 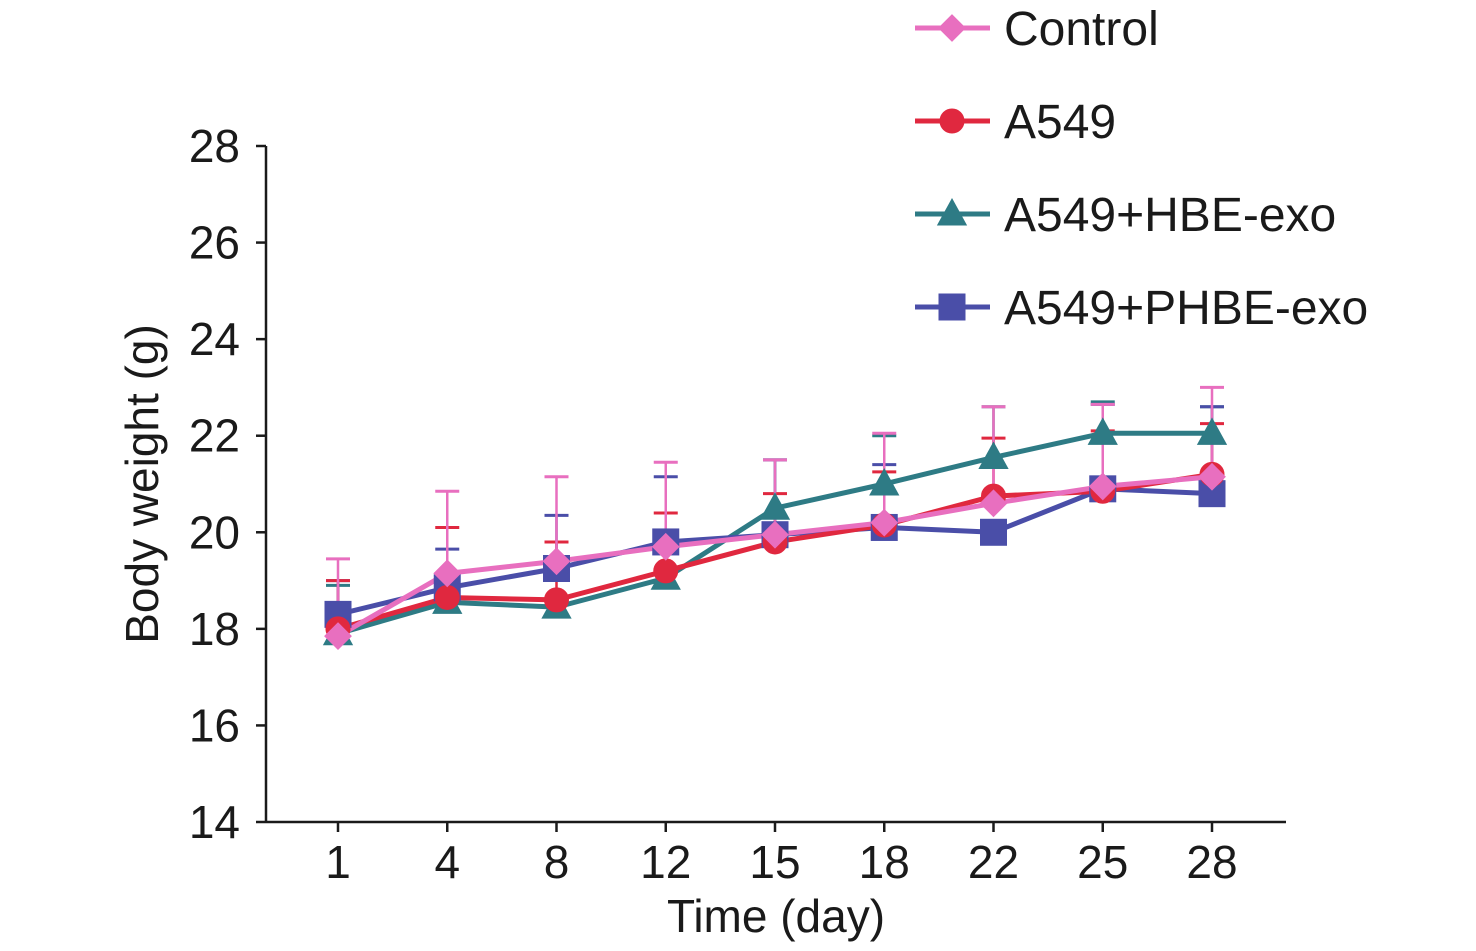 What do you see at coordinates (665, 862) in the screenshot?
I see `x-tick-label: 12` at bounding box center [665, 862].